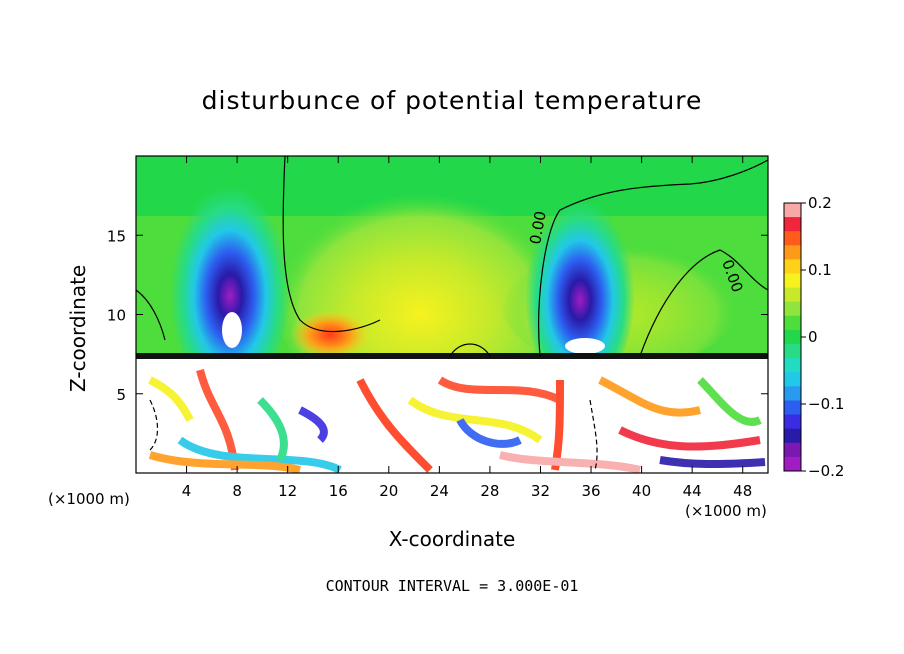 The image size is (904, 654). What do you see at coordinates (813, 337) in the screenshot?
I see `colorbar-tick-label: 0` at bounding box center [813, 337].